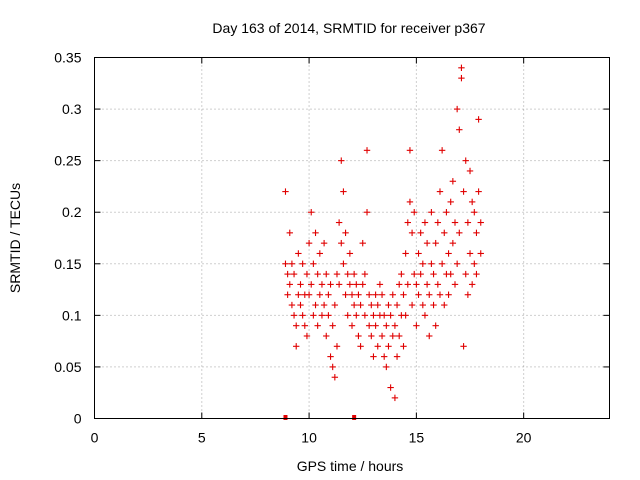 The height and width of the screenshot is (480, 640). Describe the element at coordinates (67, 58) in the screenshot. I see `y-tick-label: 0.35` at that location.